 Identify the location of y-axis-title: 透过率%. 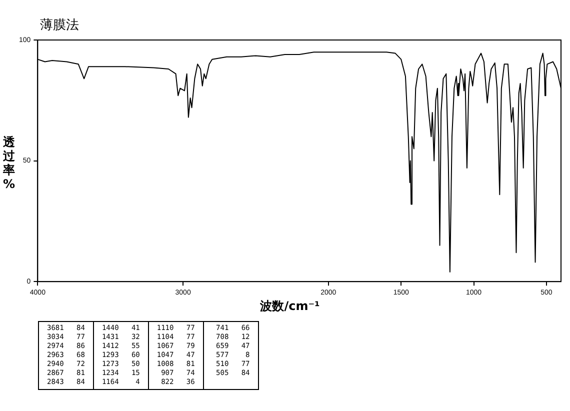
(9, 163).